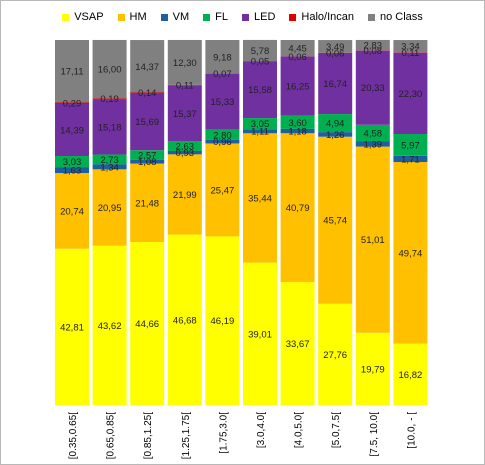 This screenshot has height=465, width=485. I want to click on data-label: 20,33, so click(373, 88).